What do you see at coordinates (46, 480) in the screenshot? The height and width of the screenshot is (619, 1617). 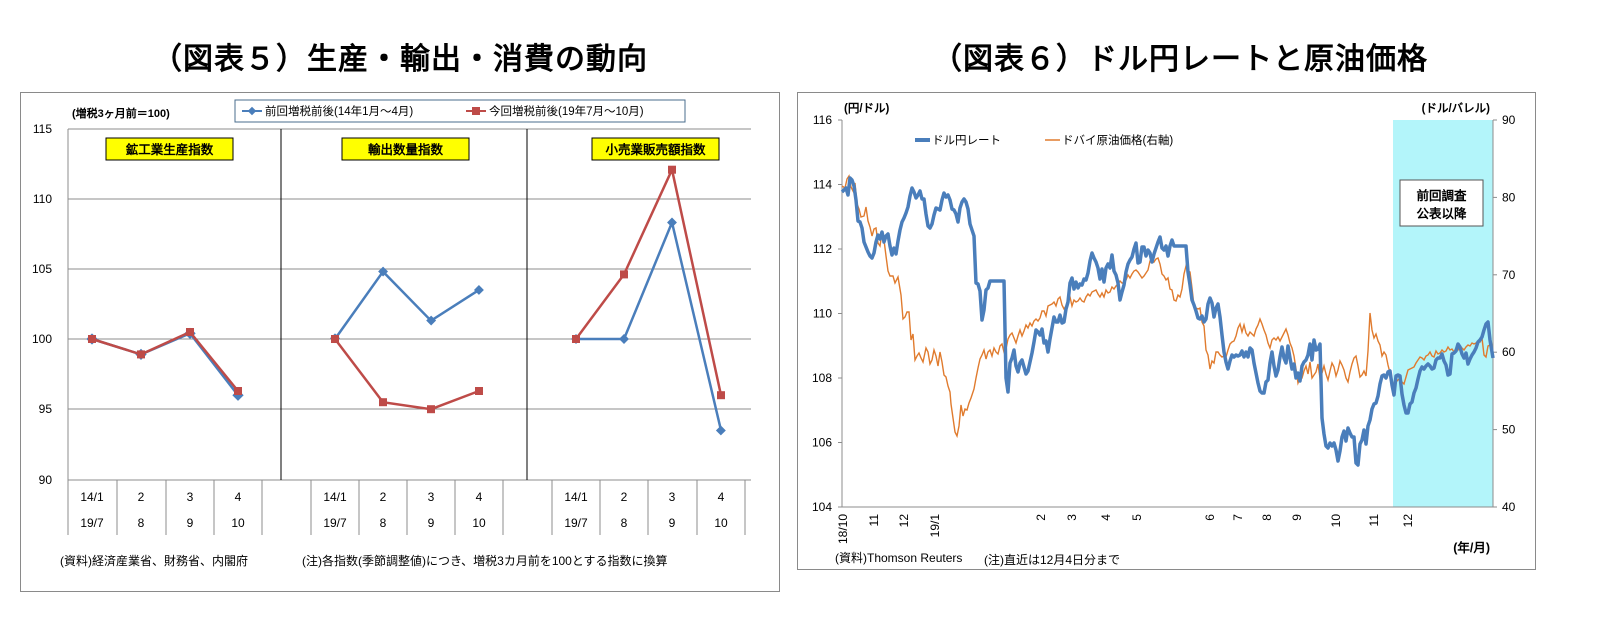 I see `left-ytick: 90` at bounding box center [46, 480].